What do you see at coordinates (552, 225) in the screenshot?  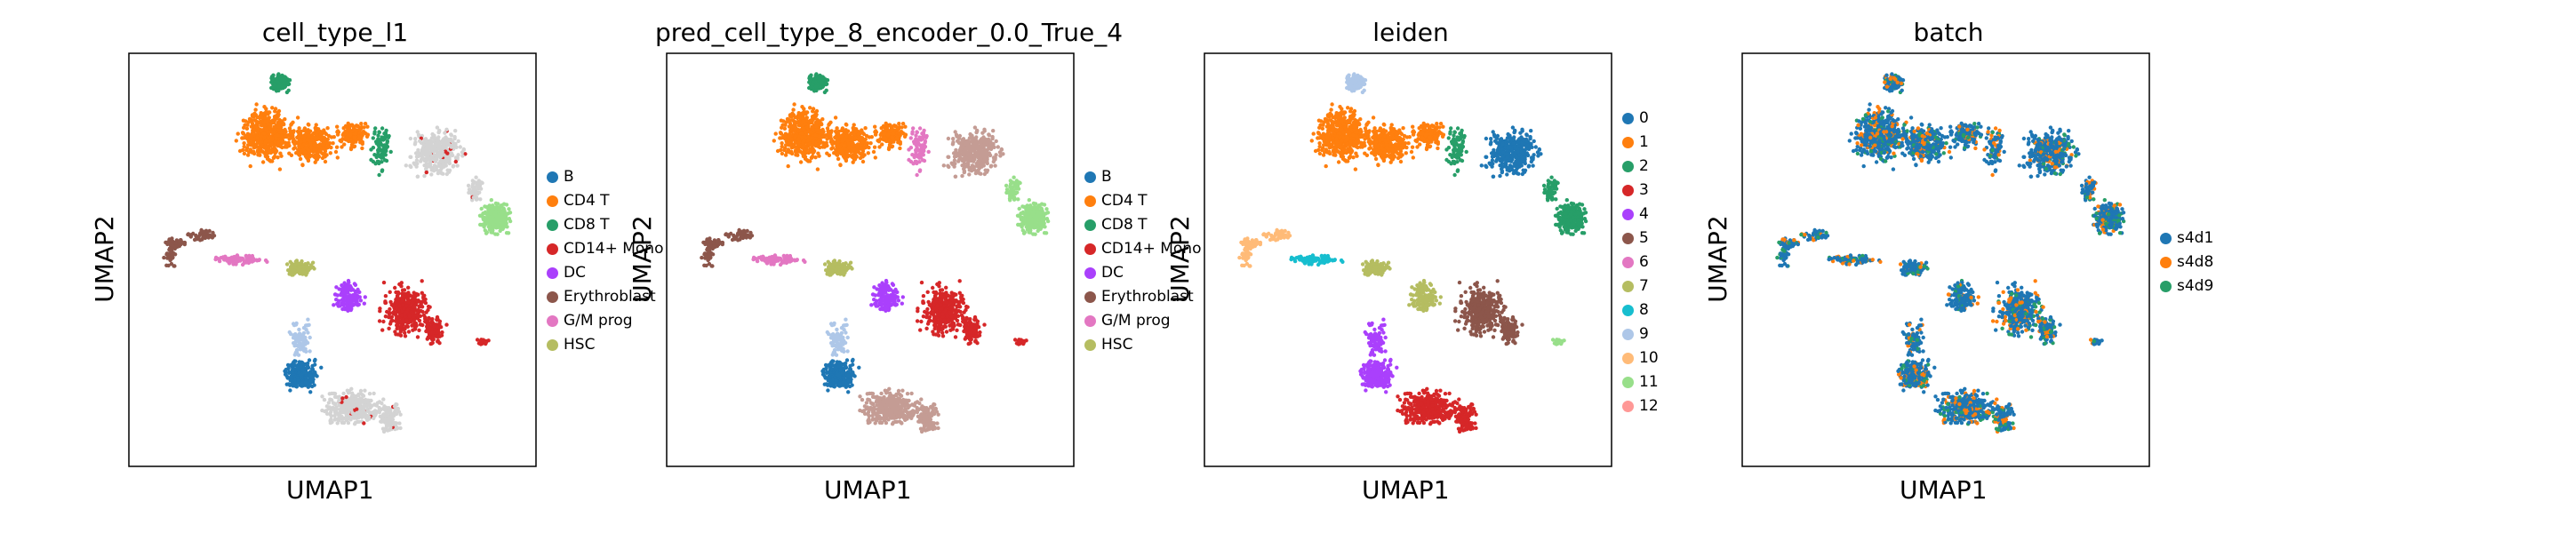 I see `legend-marker` at bounding box center [552, 225].